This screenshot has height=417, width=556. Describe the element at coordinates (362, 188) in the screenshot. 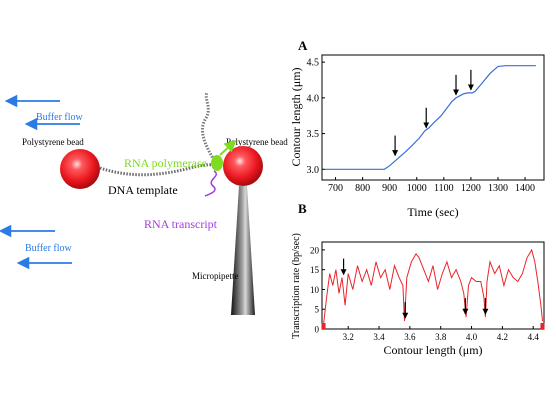

I see `x-tick-label: 800` at that location.